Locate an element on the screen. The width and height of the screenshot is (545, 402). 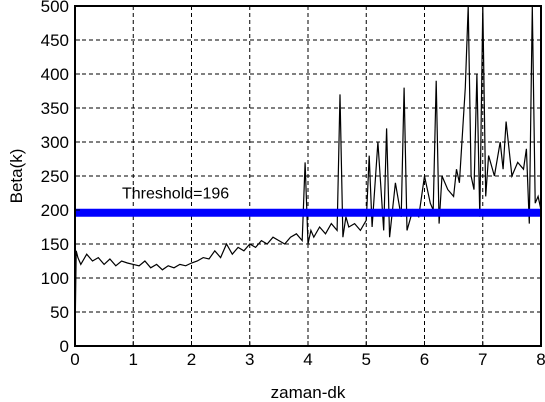
y-tick-label: 50 is located at coordinates (59, 312).